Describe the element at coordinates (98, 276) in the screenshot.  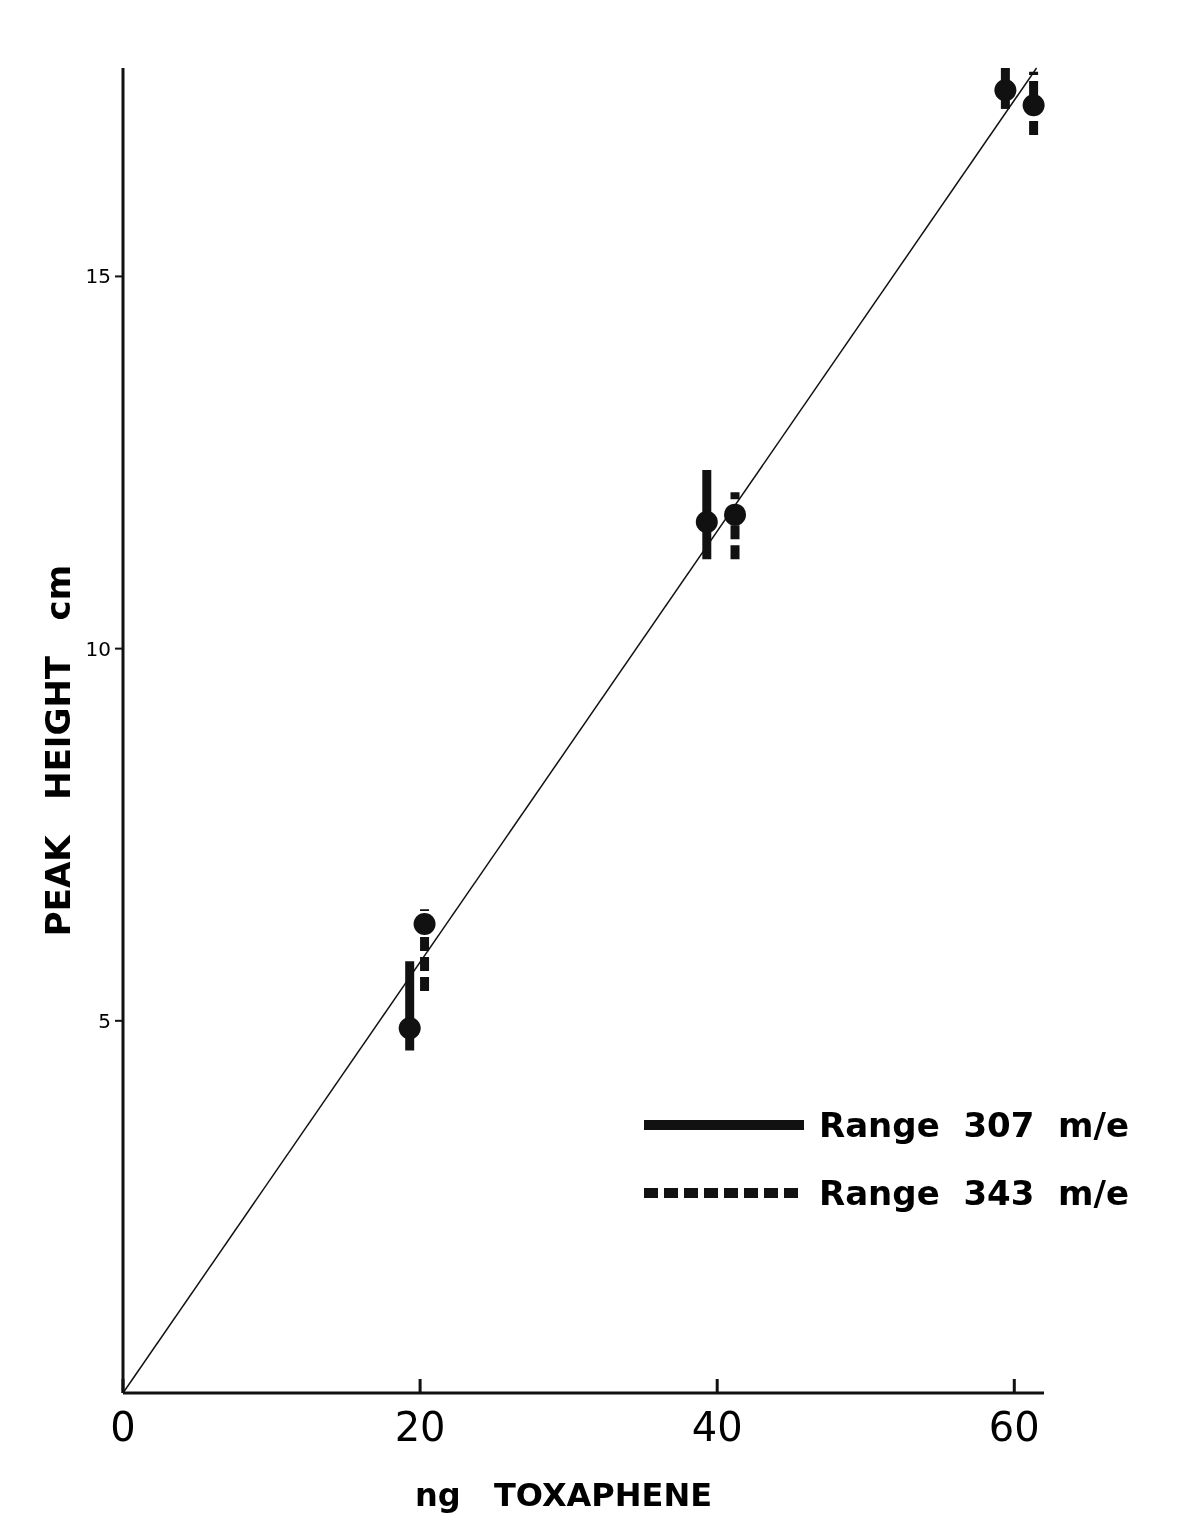
I see `y-tick-label: 15` at that location.